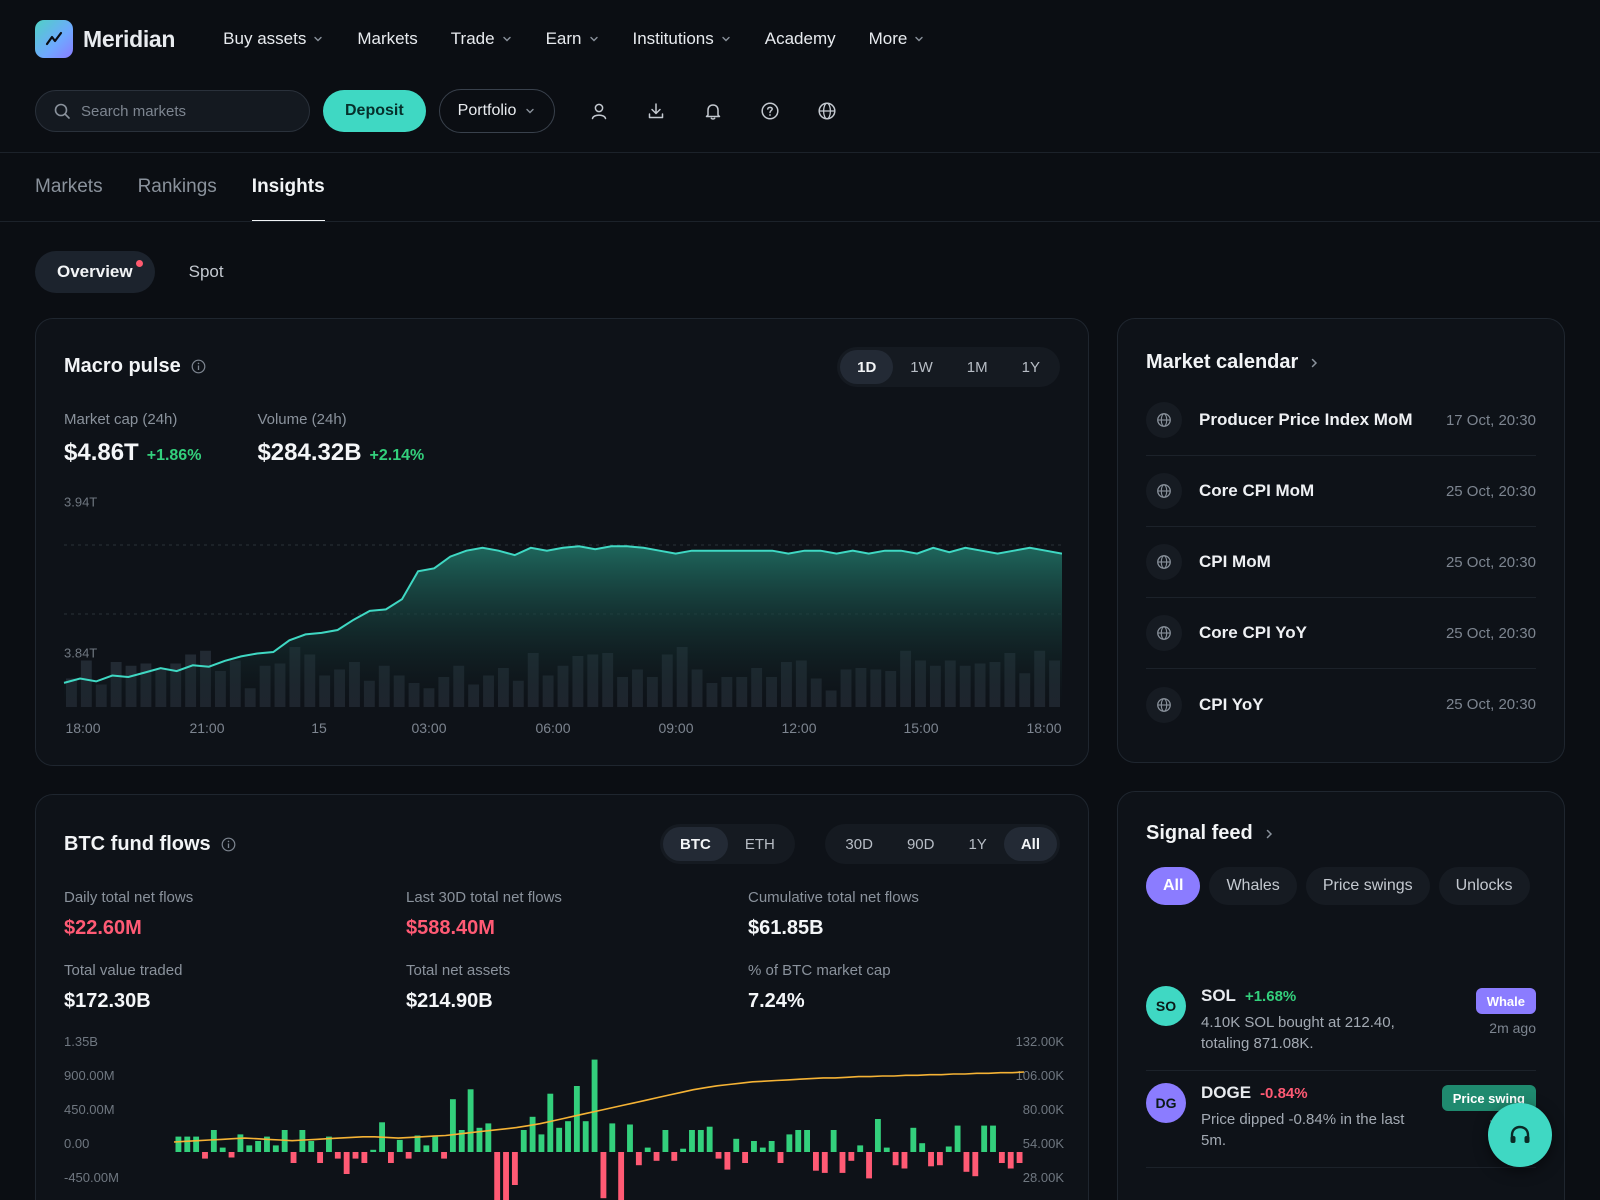 The width and height of the screenshot is (1600, 1200). Describe the element at coordinates (150, 844) in the screenshot. I see `flows-title-row: BTC fund flows` at that location.